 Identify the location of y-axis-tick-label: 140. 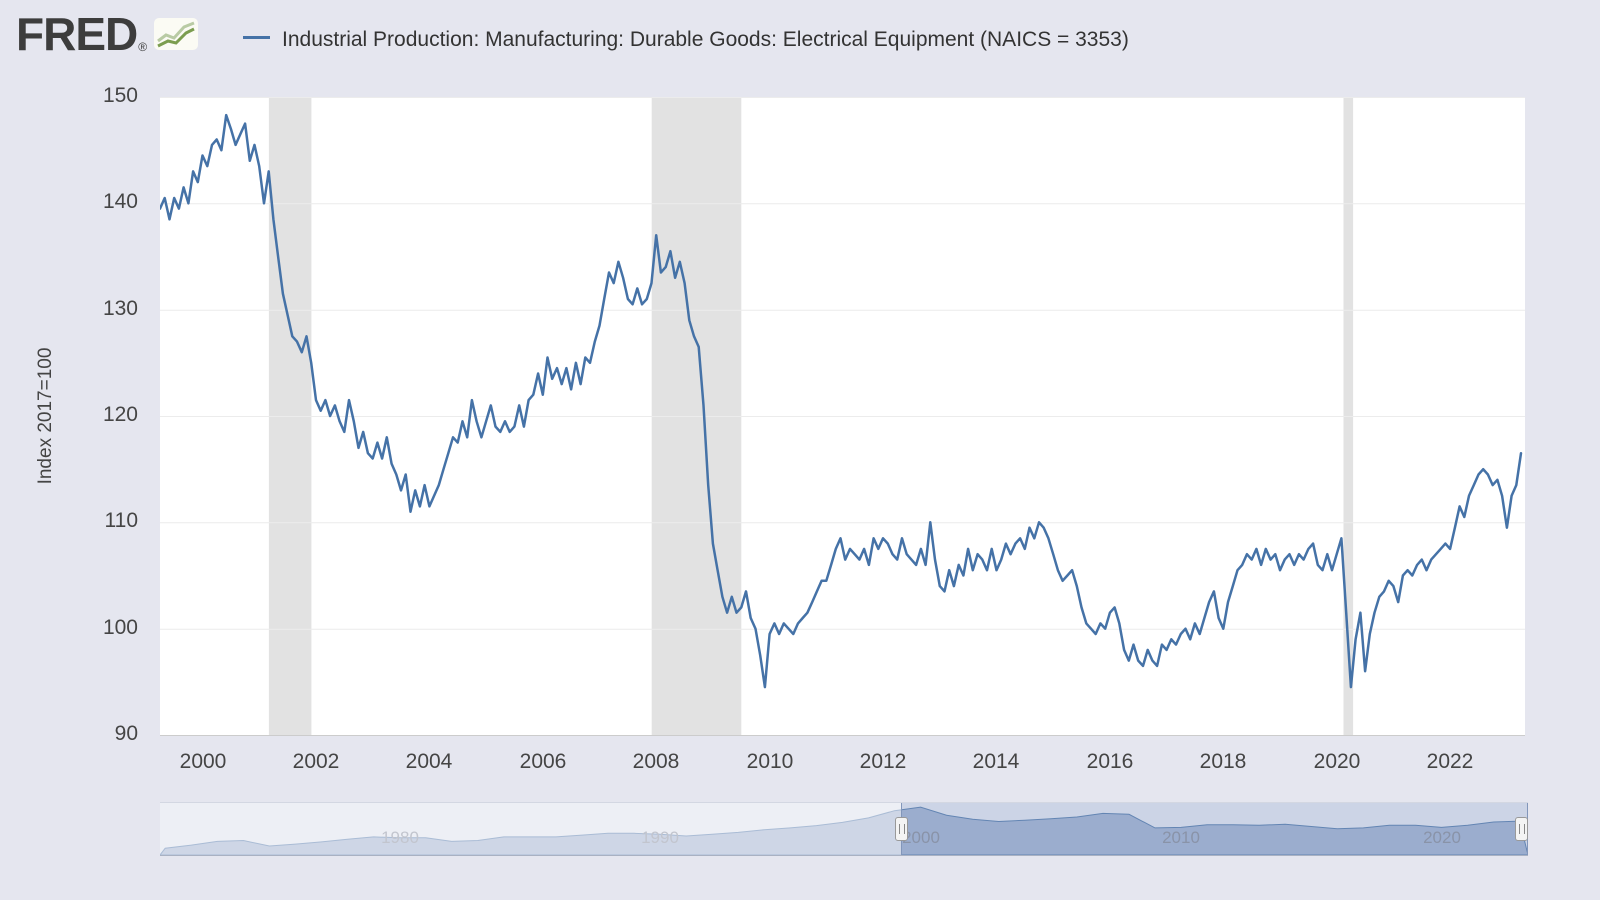
(120, 202).